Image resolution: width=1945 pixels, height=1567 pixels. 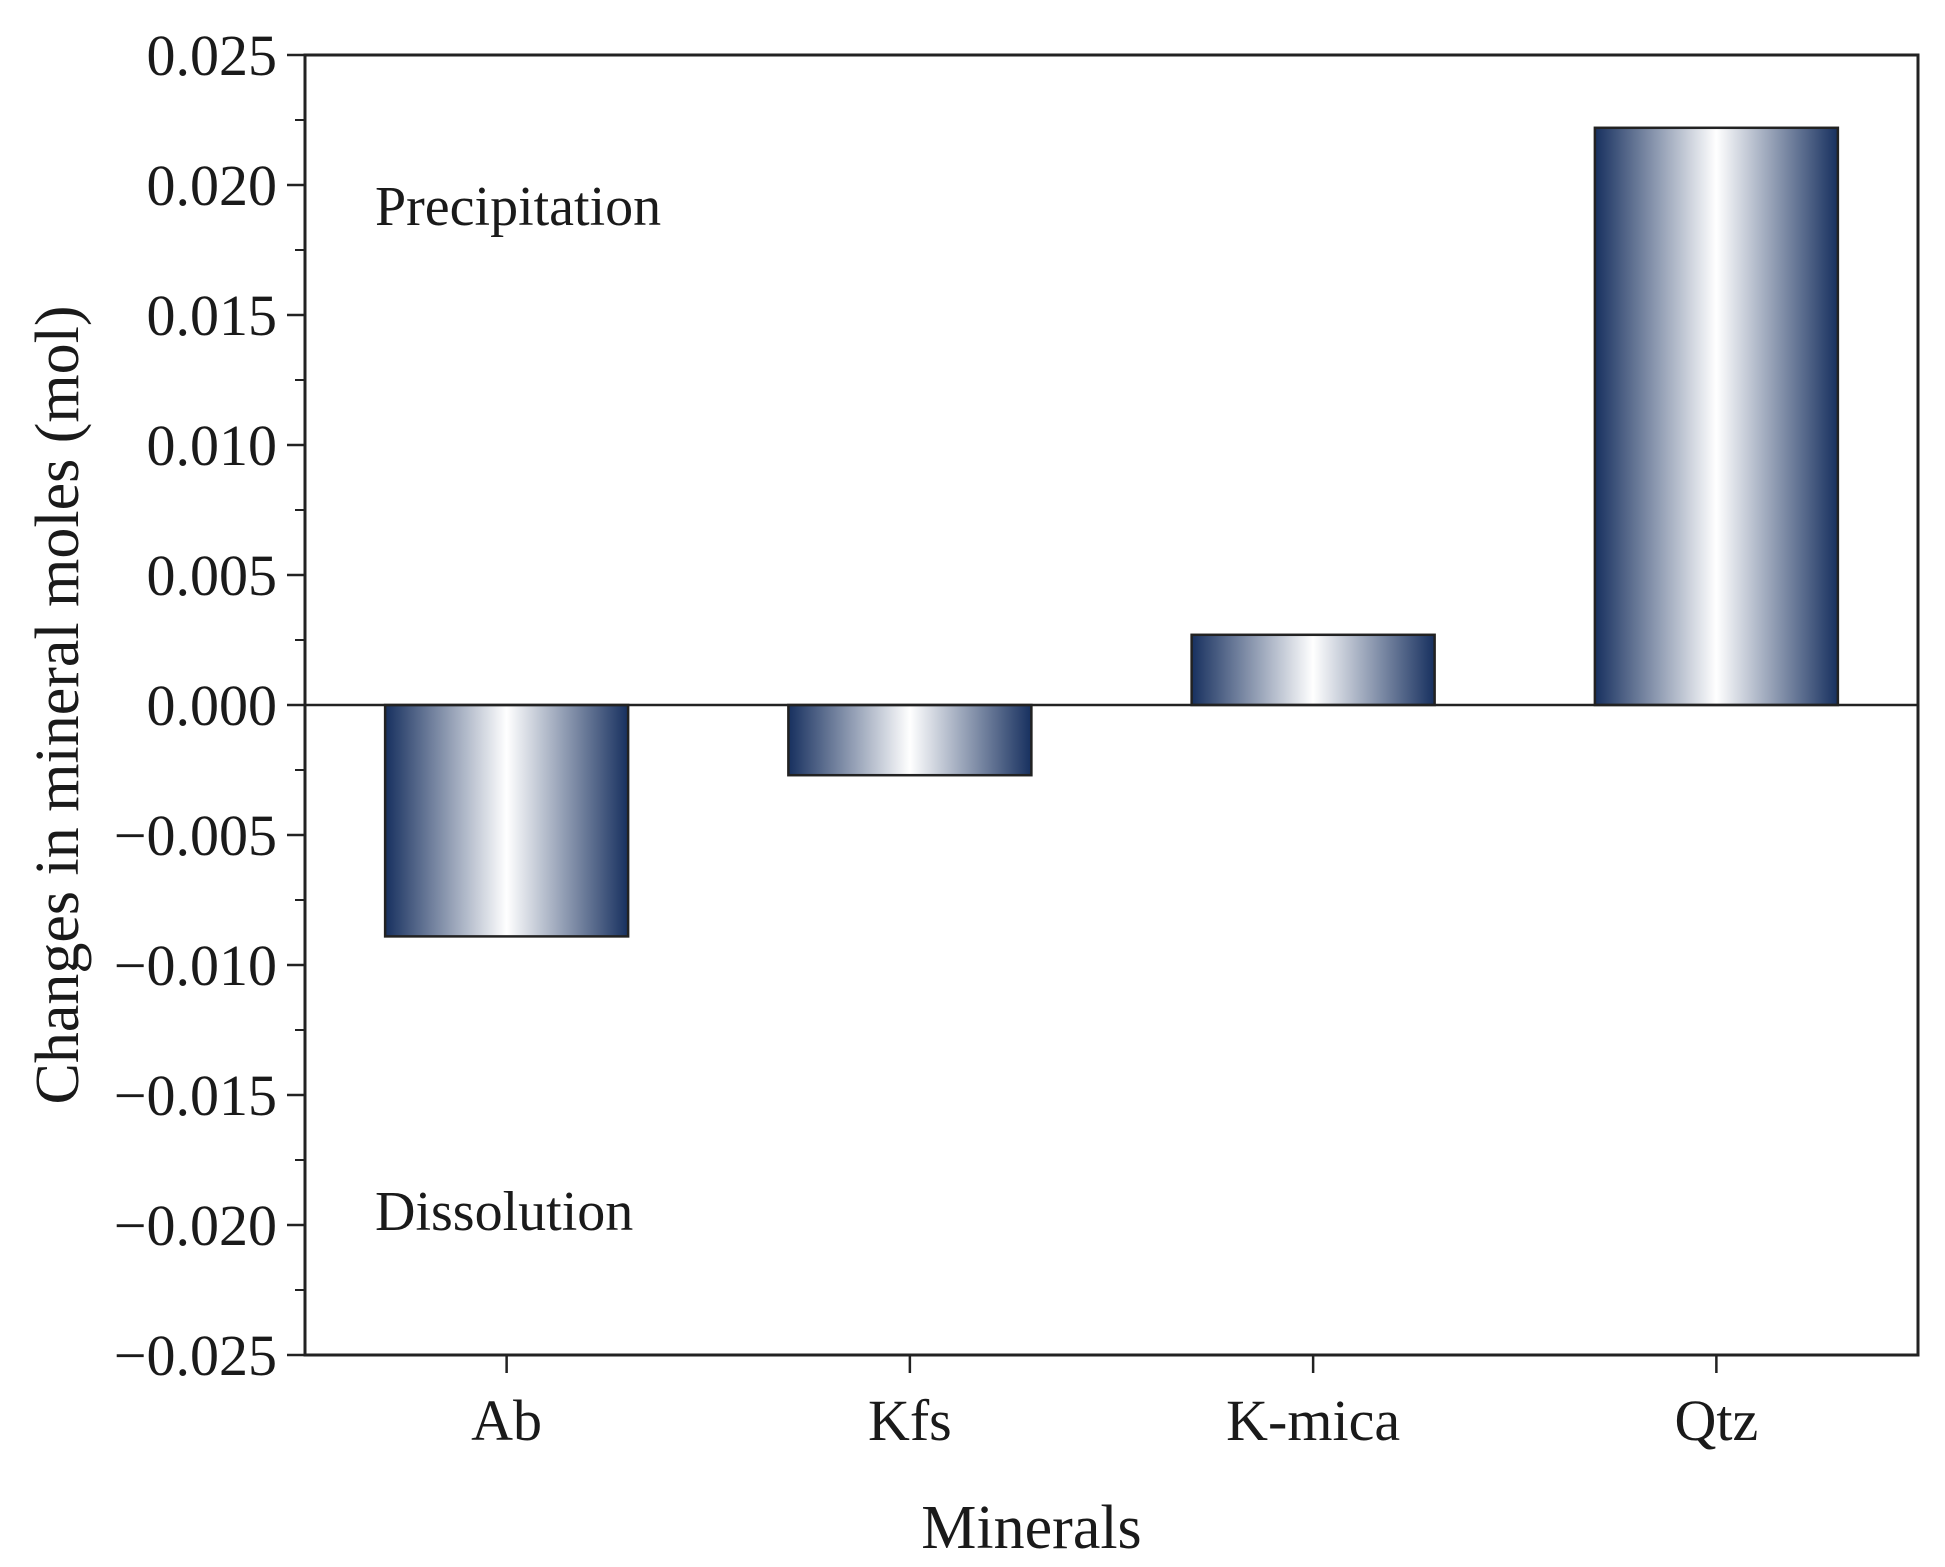 I want to click on y-tick-label: 0.020, so click(x=212, y=185).